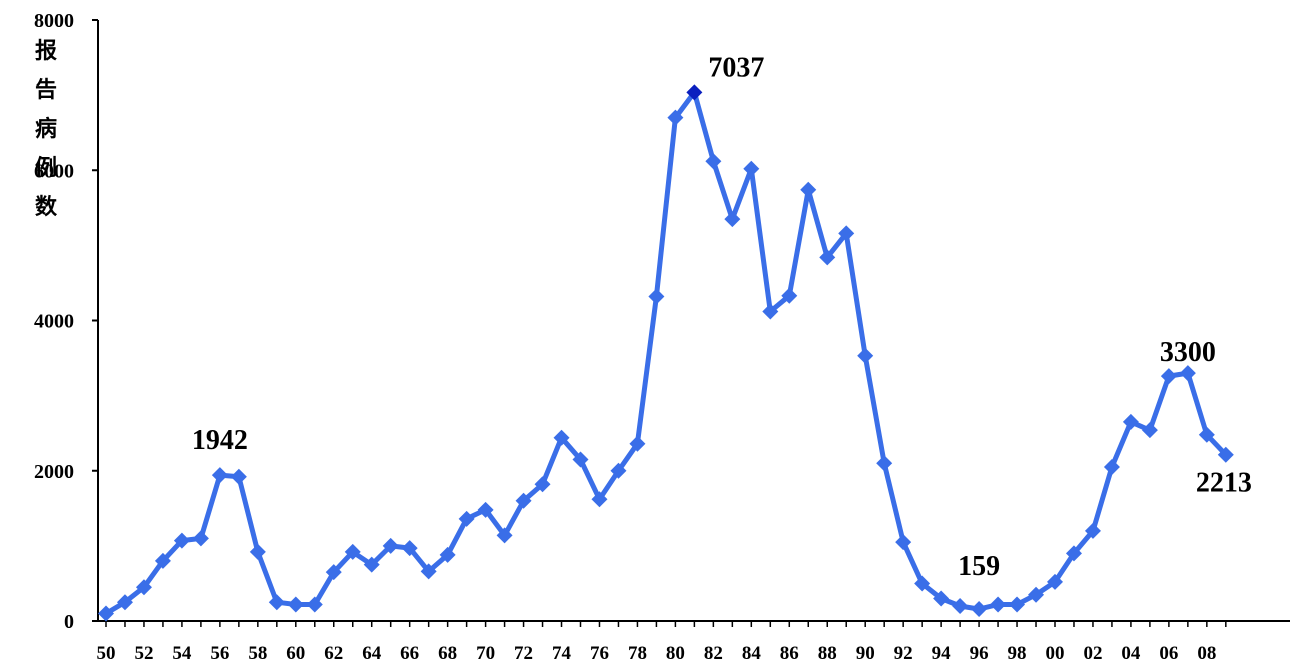 Image resolution: width=1309 pixels, height=668 pixels. What do you see at coordinates (219, 653) in the screenshot?
I see `x-tick-label: 56` at bounding box center [219, 653].